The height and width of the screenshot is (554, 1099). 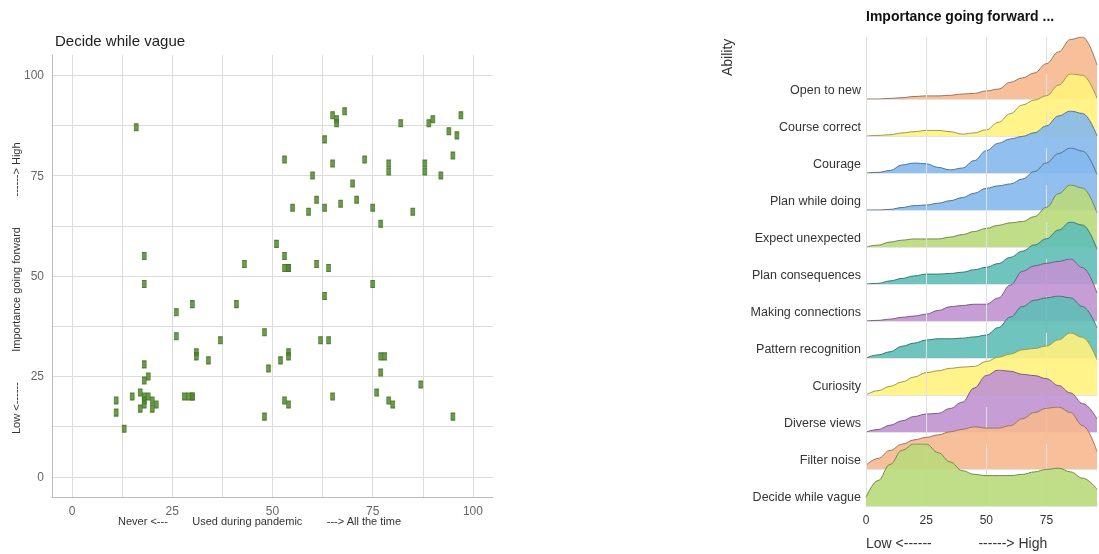 I want to click on series-label: Open to new, so click(x=826, y=89).